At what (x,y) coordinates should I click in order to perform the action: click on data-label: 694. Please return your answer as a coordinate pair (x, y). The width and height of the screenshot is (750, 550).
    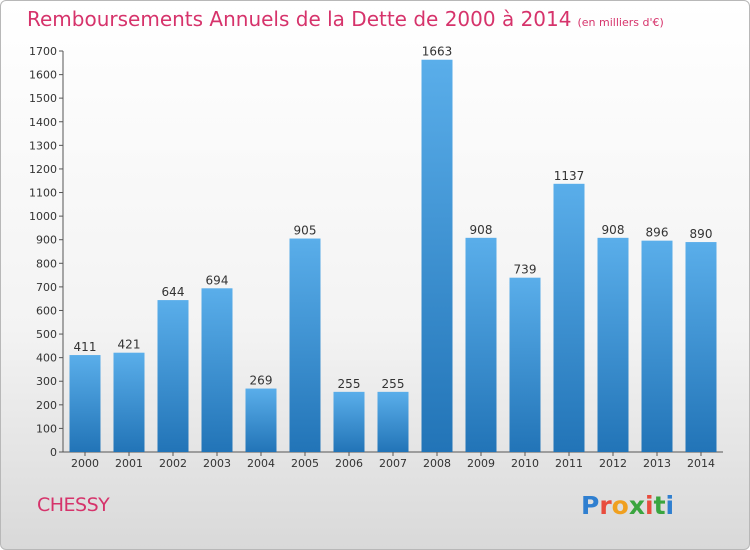
    Looking at the image, I should click on (217, 280).